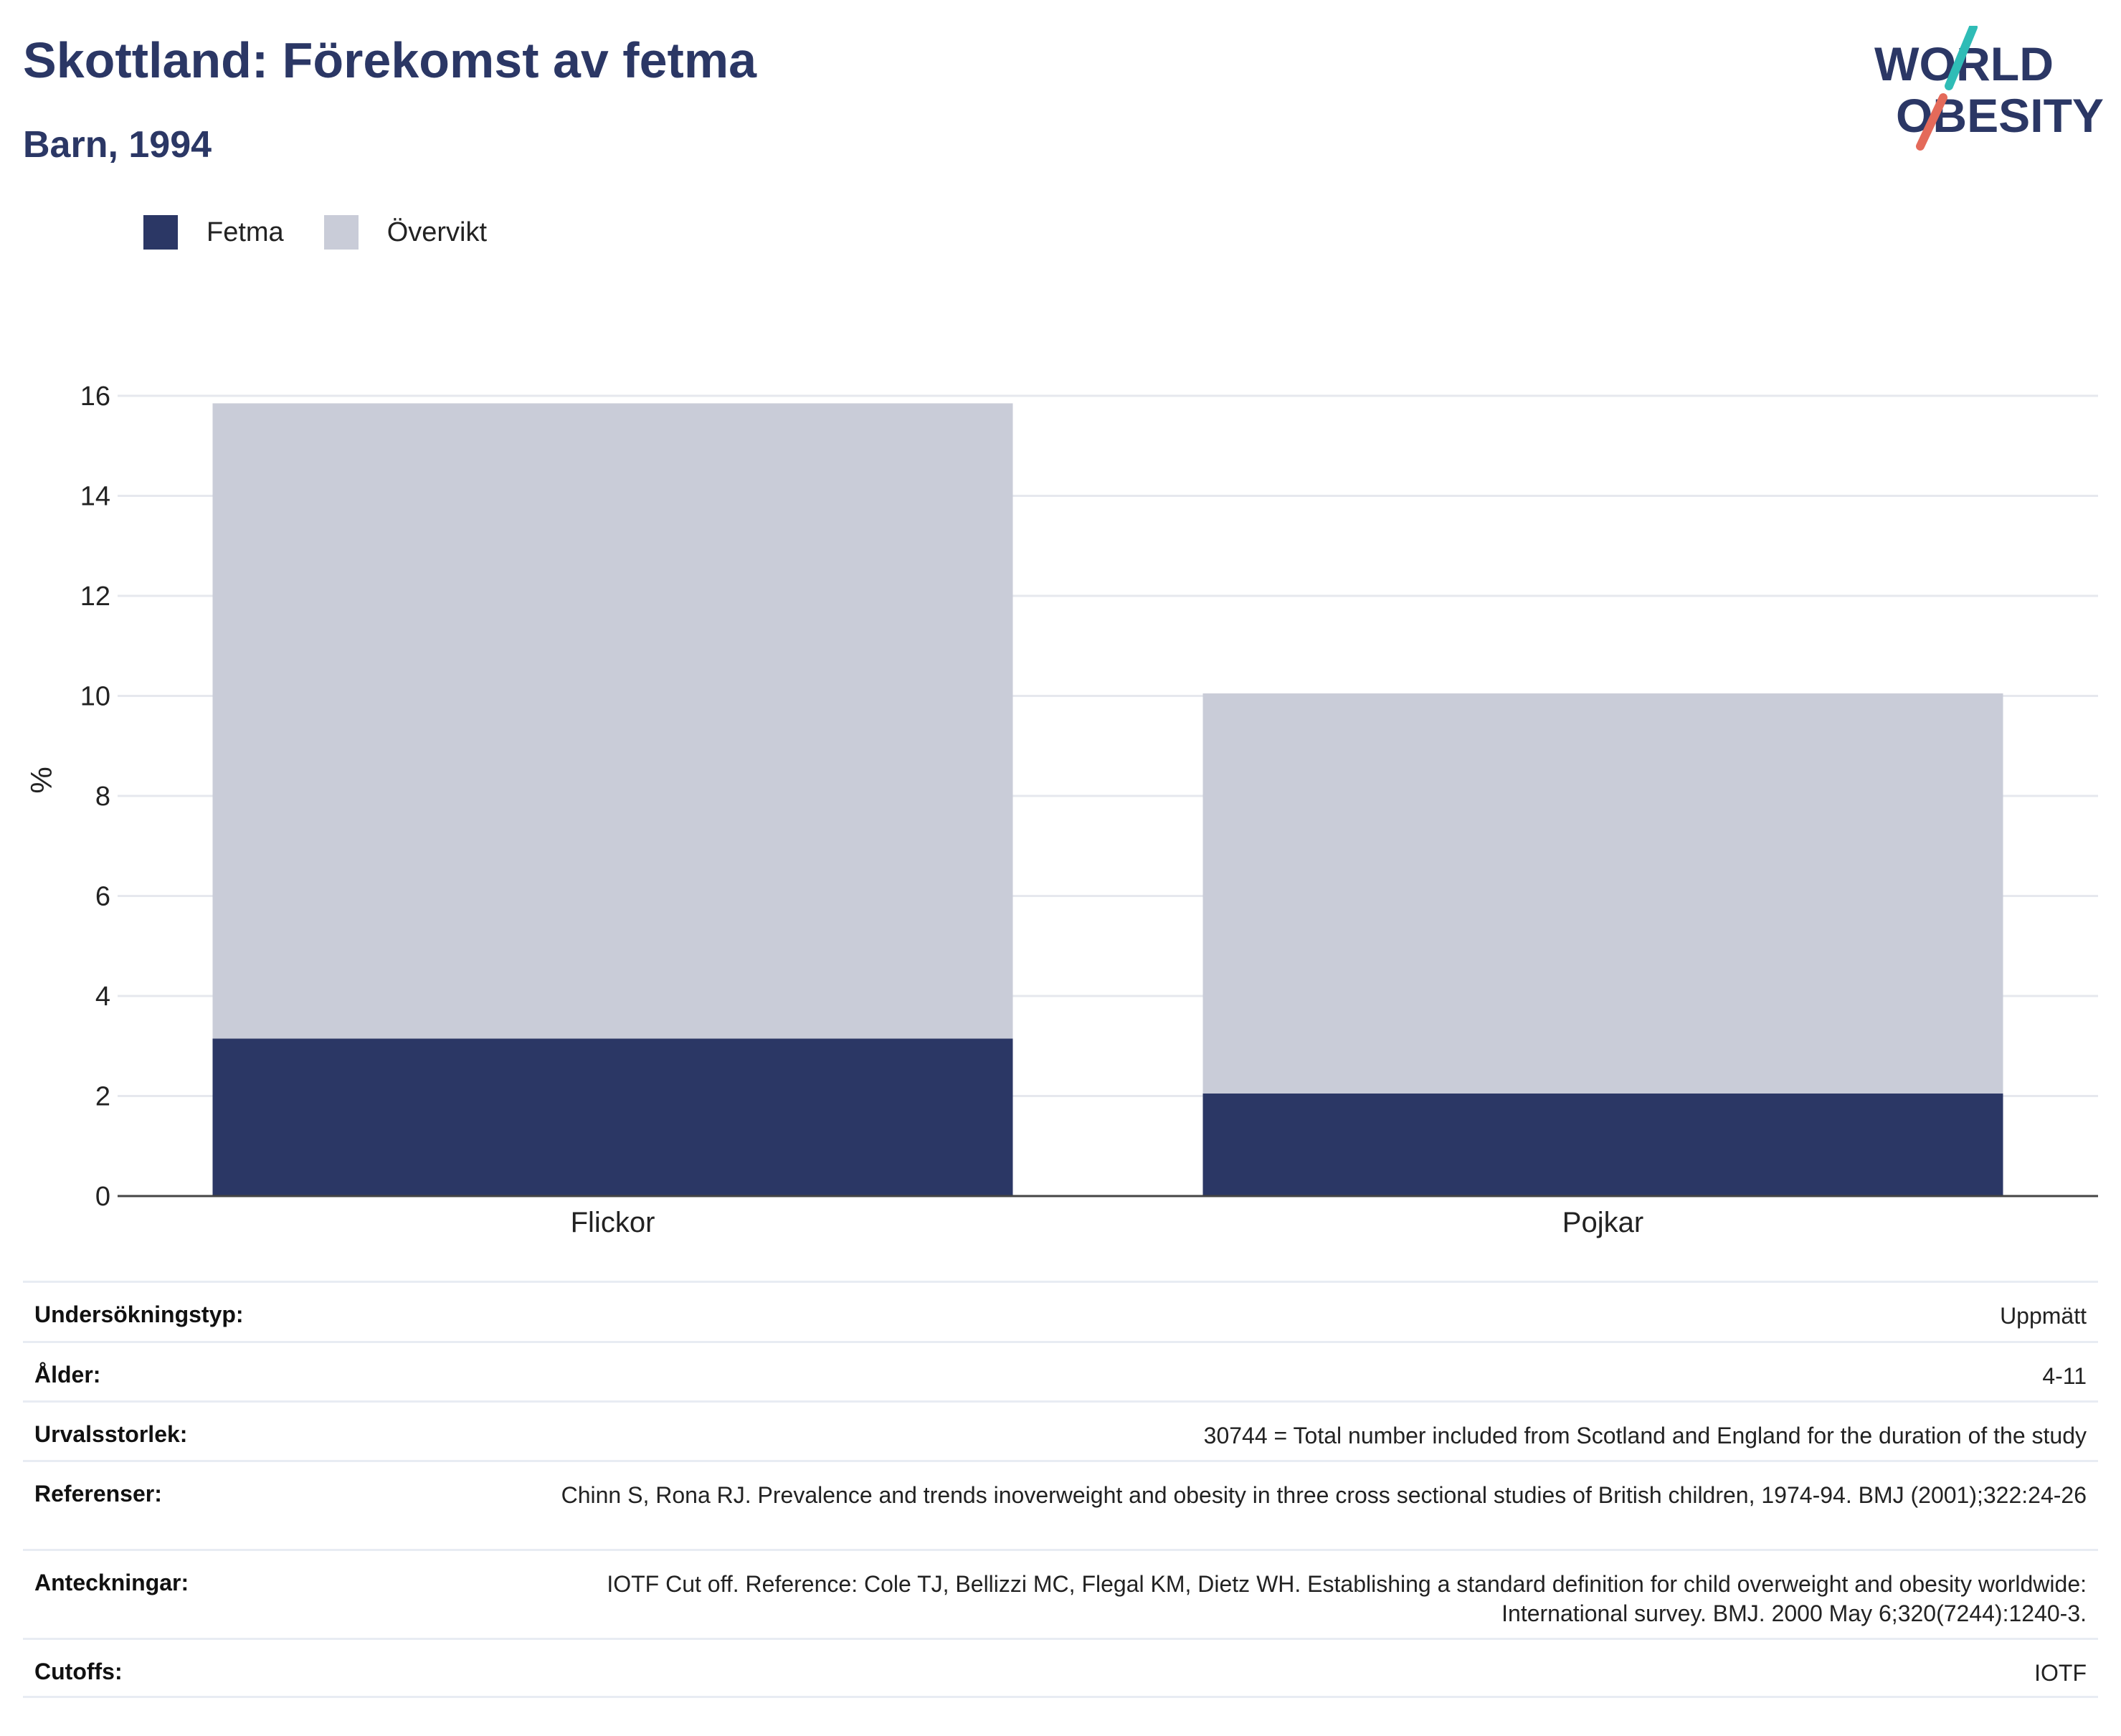 Image resolution: width=2121 pixels, height=1736 pixels. I want to click on y-tick-label: 2, so click(102, 1097).